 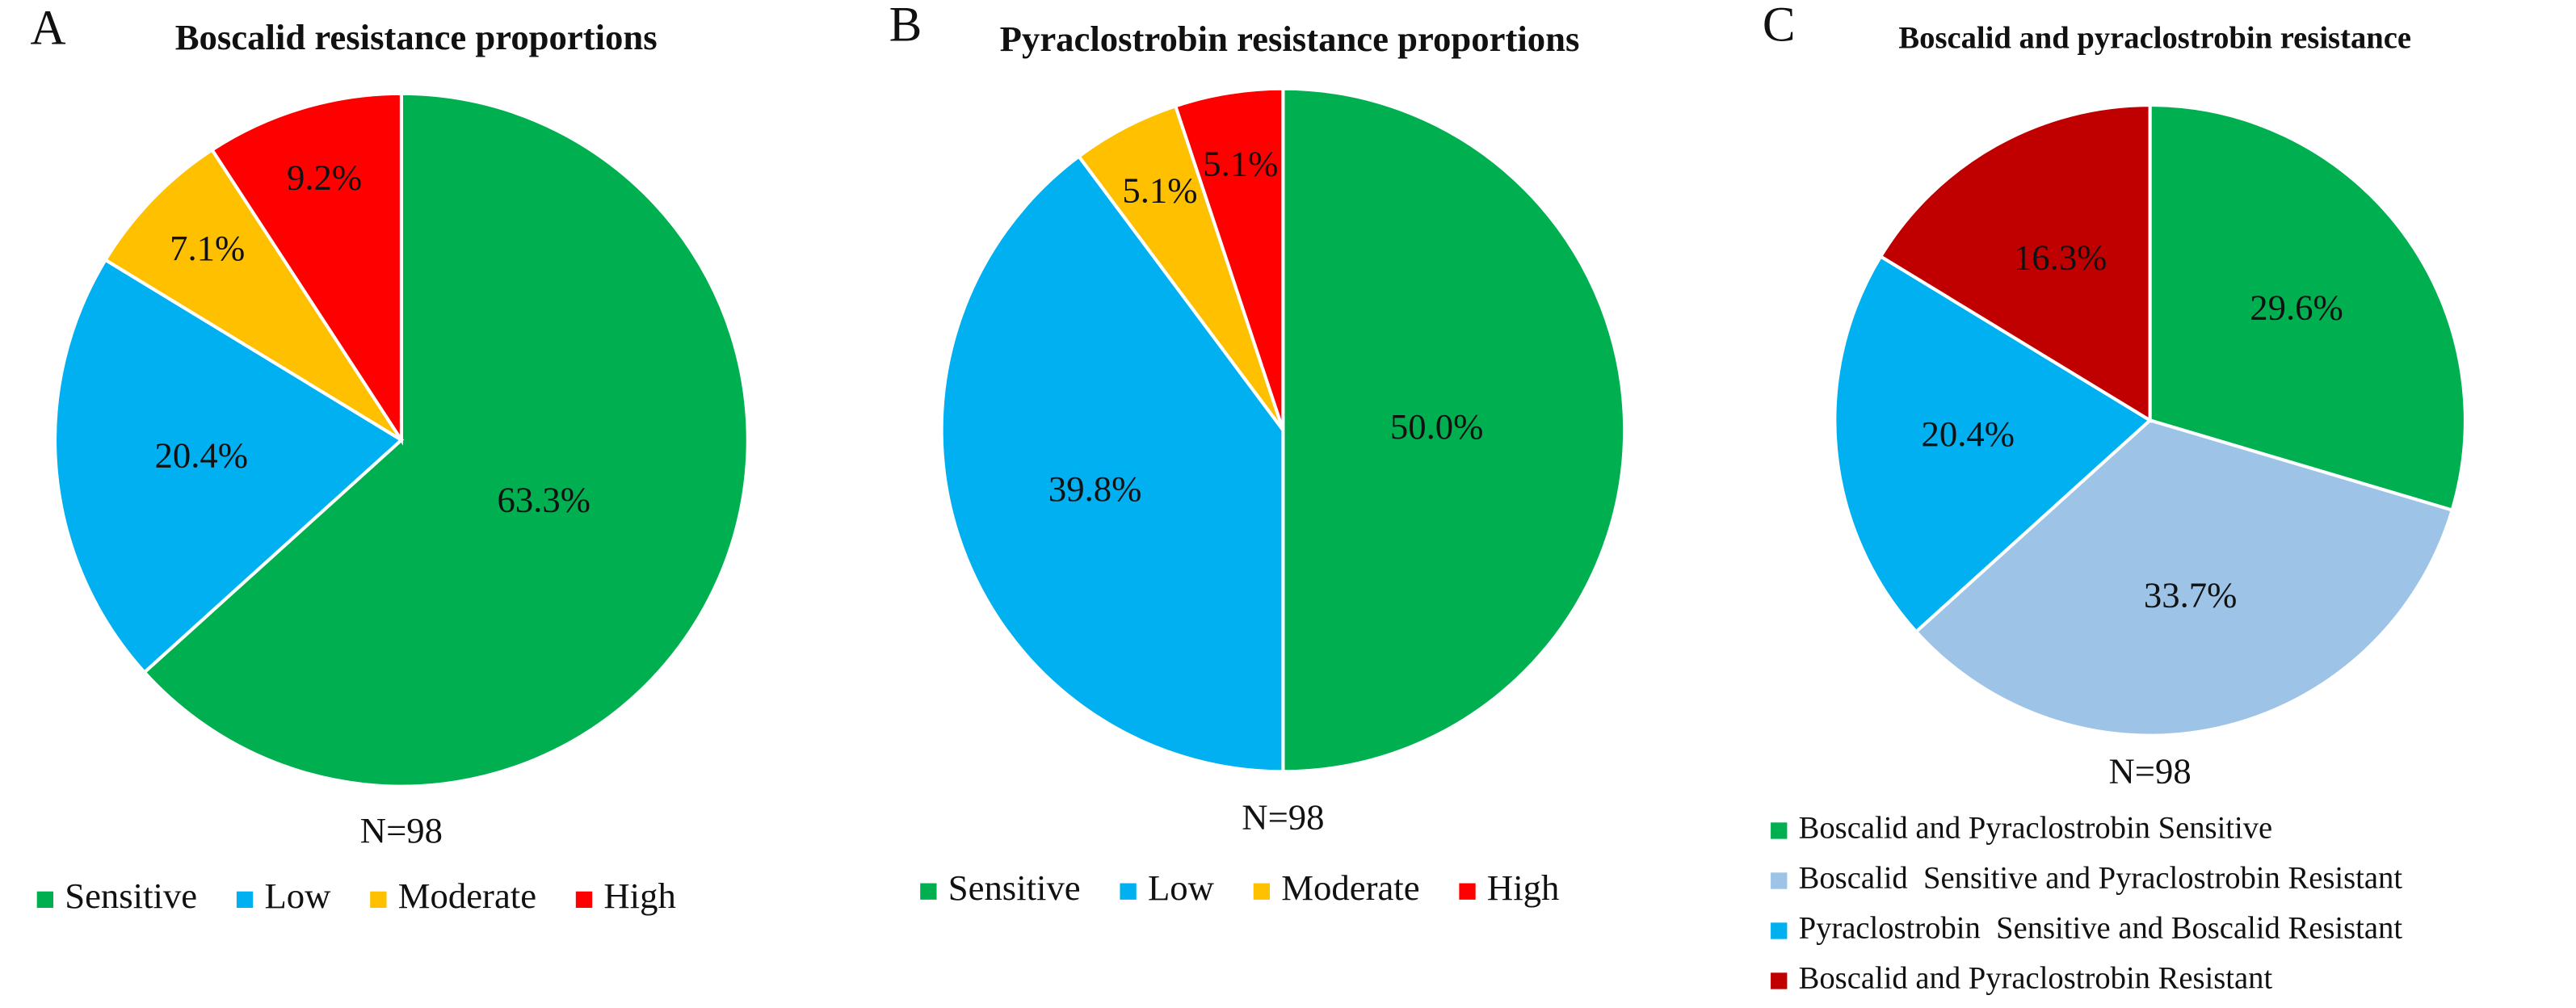 I want to click on slice-label: 63.3%, so click(x=544, y=499).